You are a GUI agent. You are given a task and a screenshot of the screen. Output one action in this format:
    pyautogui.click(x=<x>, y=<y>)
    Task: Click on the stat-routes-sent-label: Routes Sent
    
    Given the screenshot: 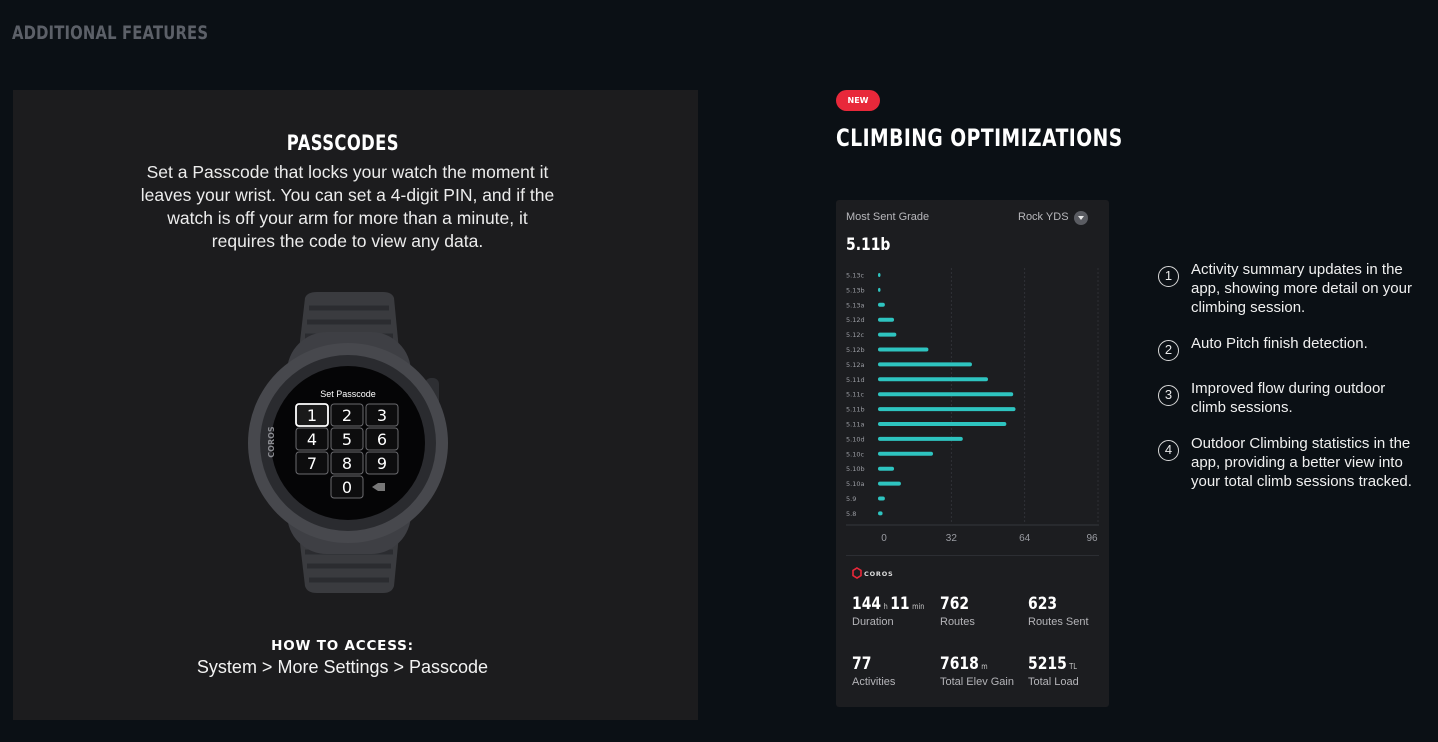 What is the action you would take?
    pyautogui.click(x=1058, y=622)
    